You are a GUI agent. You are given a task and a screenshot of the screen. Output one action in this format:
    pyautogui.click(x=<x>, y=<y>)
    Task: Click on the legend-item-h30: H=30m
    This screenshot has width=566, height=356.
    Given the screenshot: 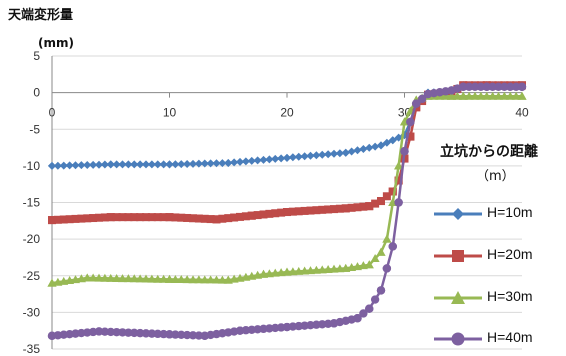 What is the action you would take?
    pyautogui.click(x=497, y=298)
    